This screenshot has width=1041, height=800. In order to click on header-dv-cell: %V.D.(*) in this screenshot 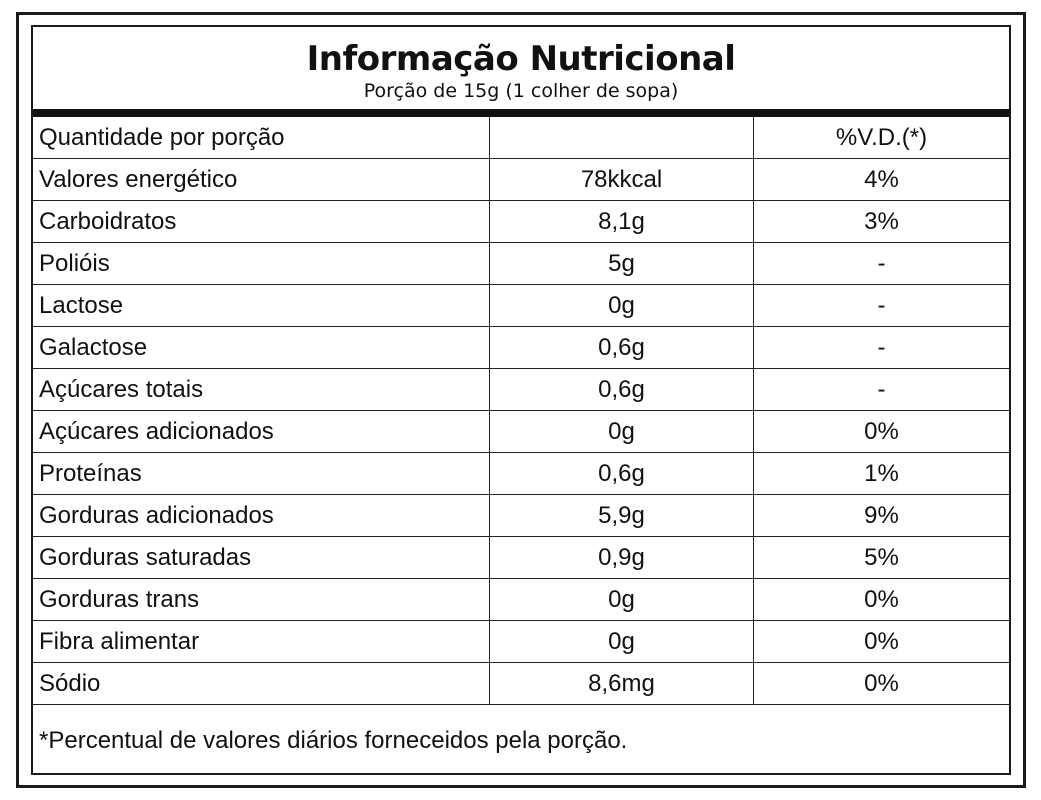, I will do `click(881, 138)`.